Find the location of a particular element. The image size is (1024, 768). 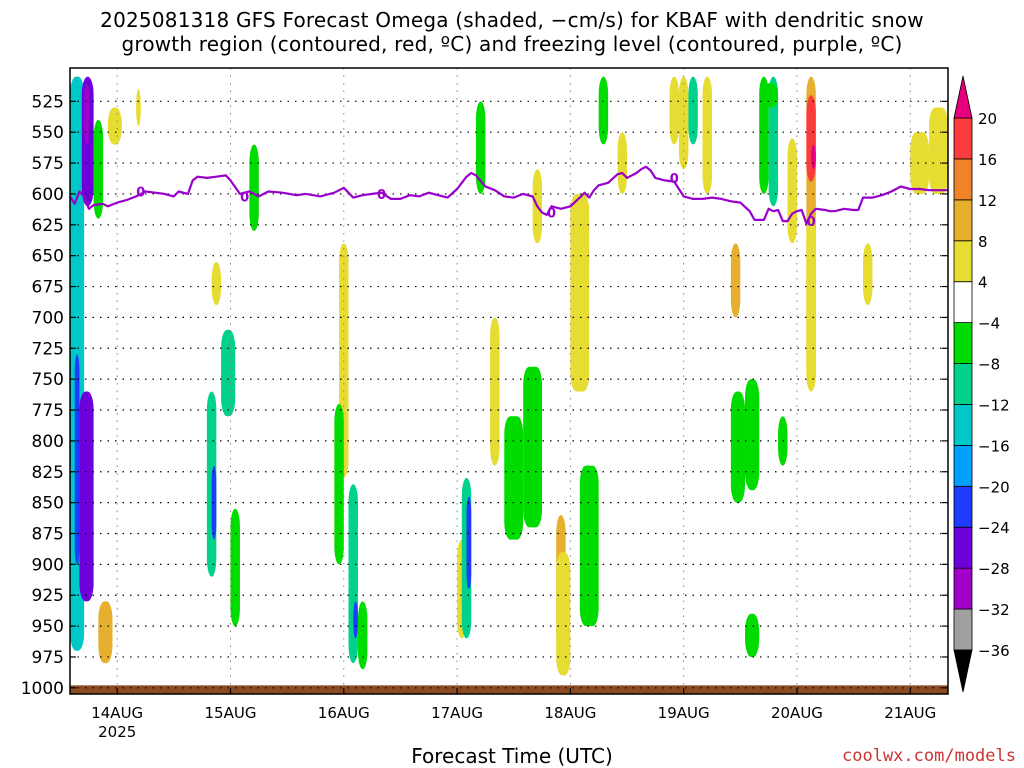

x-tick-label: 14AUG is located at coordinates (117, 713).